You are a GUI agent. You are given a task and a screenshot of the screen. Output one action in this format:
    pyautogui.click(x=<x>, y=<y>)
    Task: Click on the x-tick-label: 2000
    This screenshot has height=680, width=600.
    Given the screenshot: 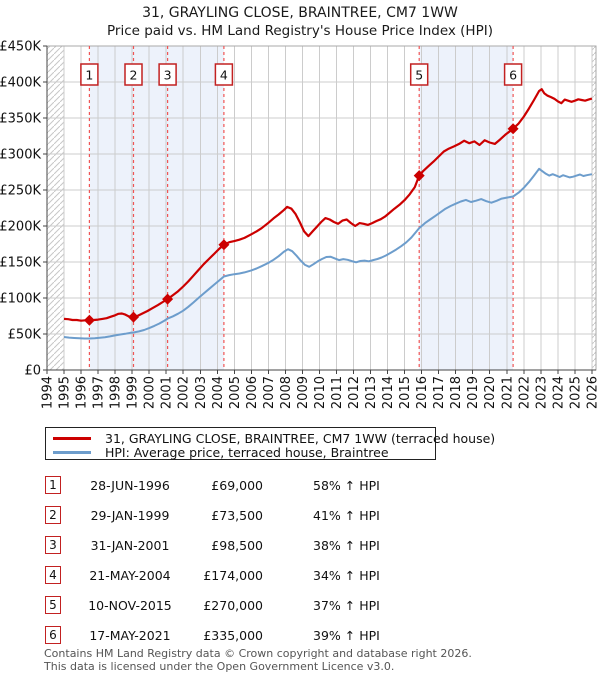 What is the action you would take?
    pyautogui.click(x=150, y=392)
    